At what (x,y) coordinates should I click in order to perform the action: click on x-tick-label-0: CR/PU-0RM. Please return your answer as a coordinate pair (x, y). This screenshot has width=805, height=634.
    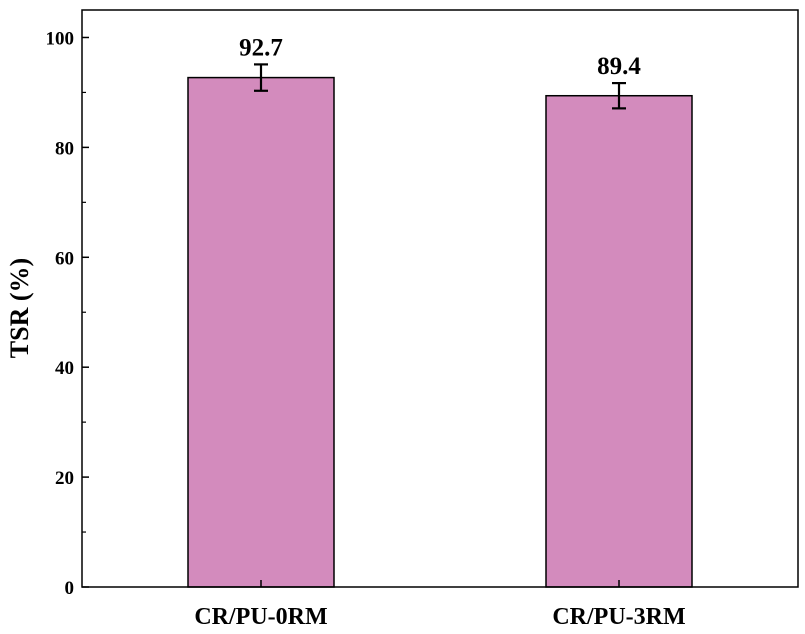
    Looking at the image, I should click on (260, 617).